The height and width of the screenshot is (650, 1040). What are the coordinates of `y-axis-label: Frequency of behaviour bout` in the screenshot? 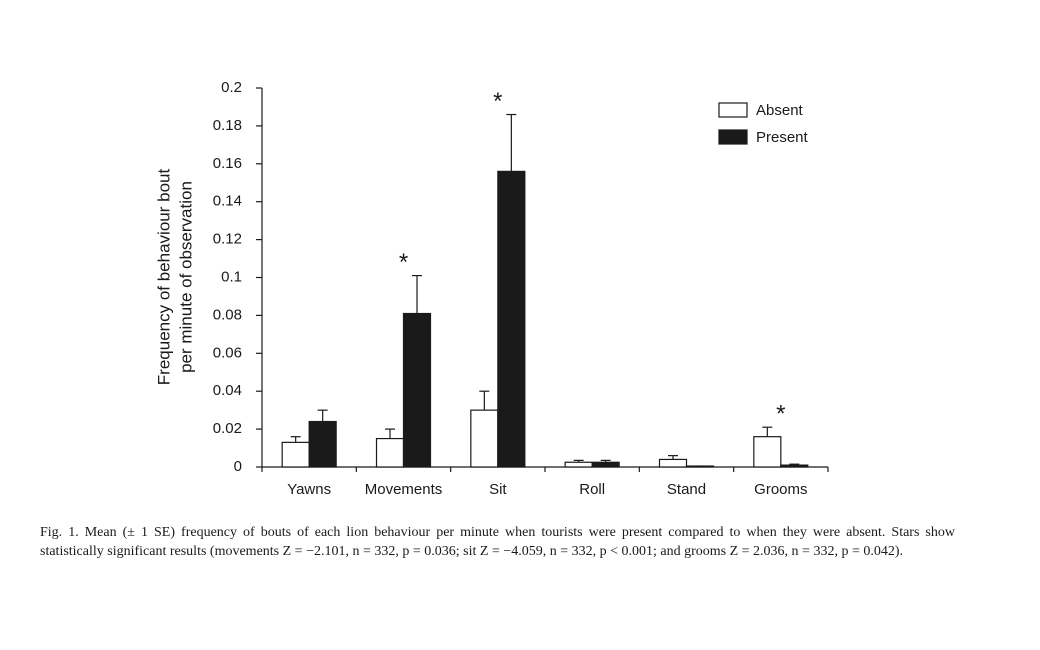 It's located at (163, 277).